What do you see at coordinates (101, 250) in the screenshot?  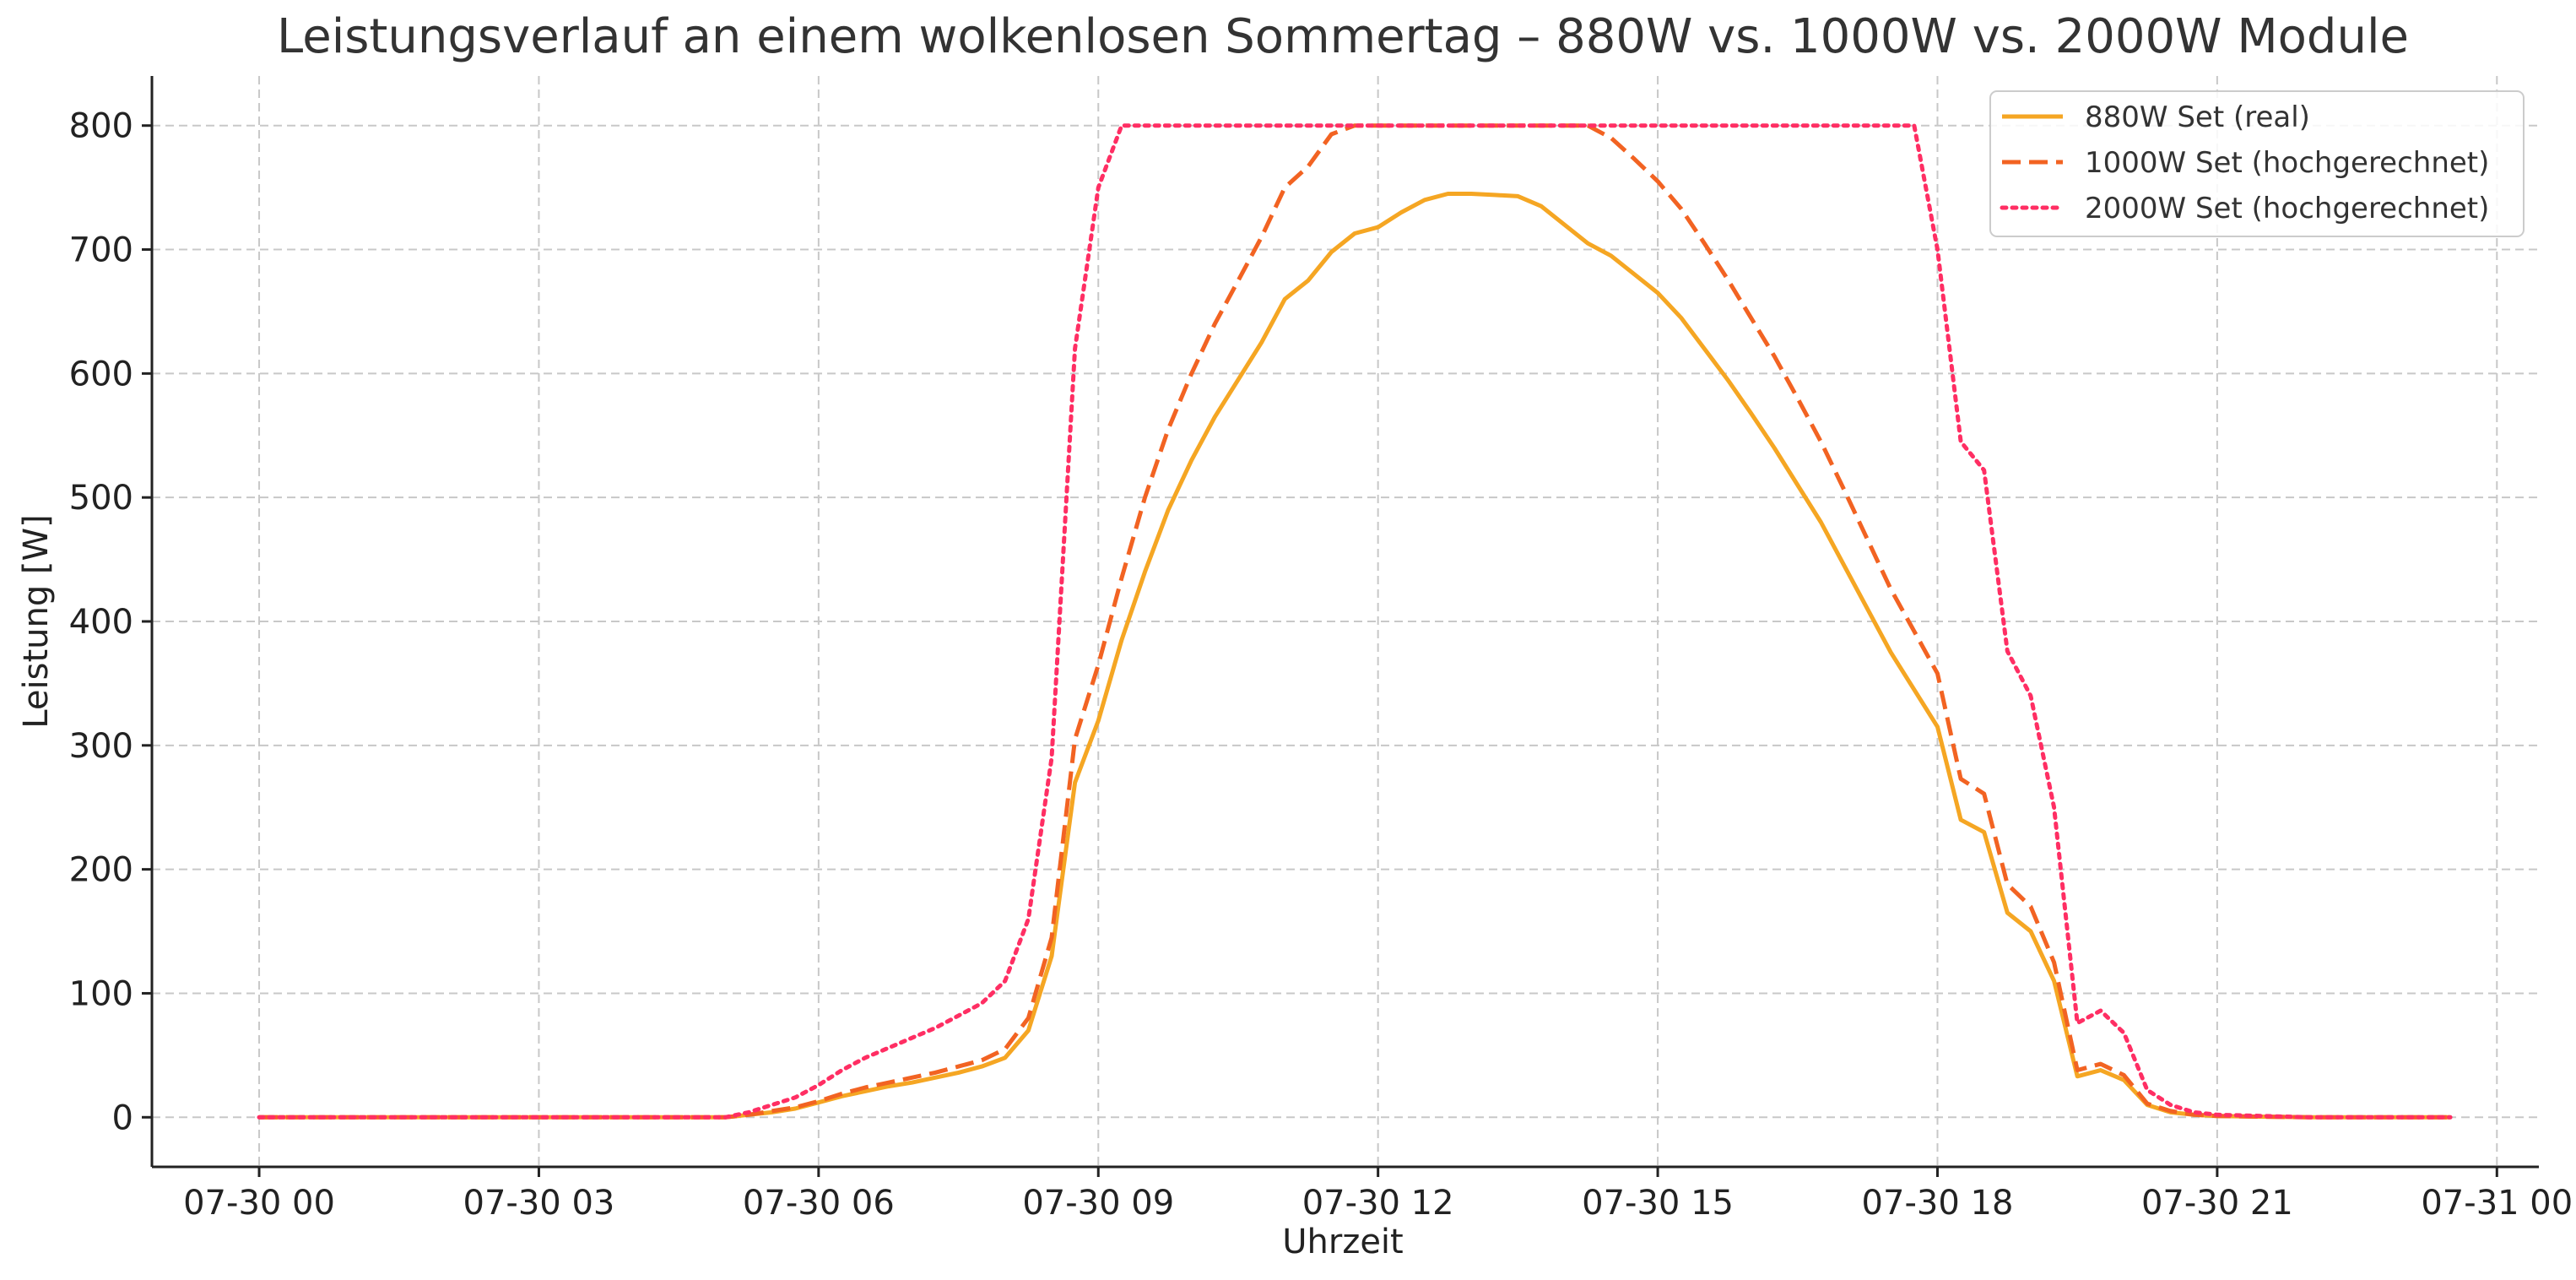 I see `y-tick-label: 700` at bounding box center [101, 250].